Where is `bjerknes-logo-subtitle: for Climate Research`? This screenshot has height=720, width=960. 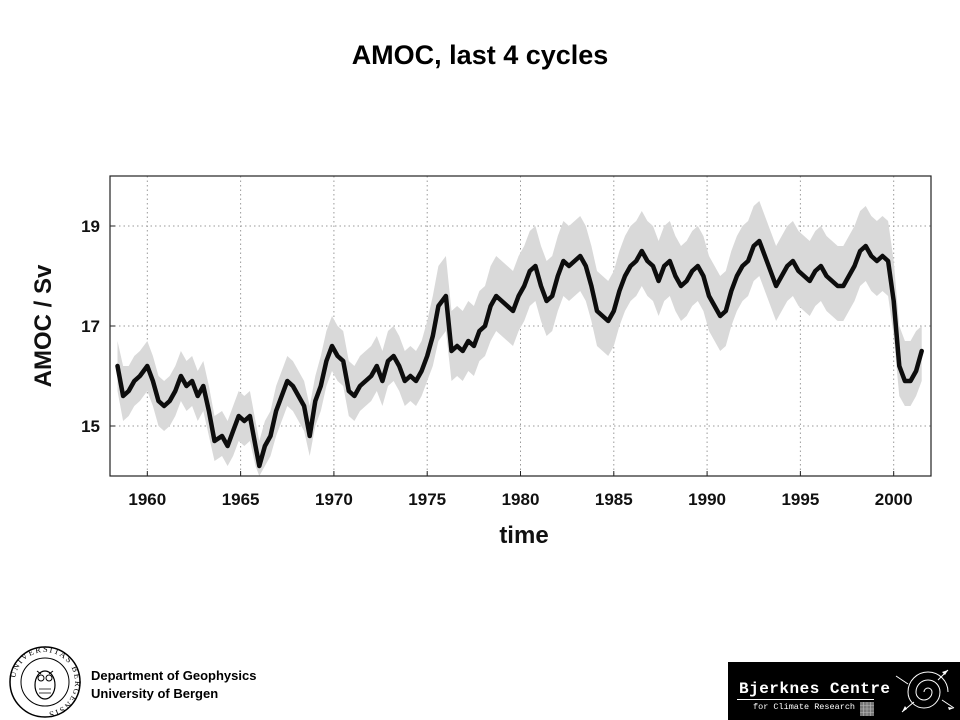
bjerknes-logo-subtitle: for Climate Research is located at coordinates (804, 707).